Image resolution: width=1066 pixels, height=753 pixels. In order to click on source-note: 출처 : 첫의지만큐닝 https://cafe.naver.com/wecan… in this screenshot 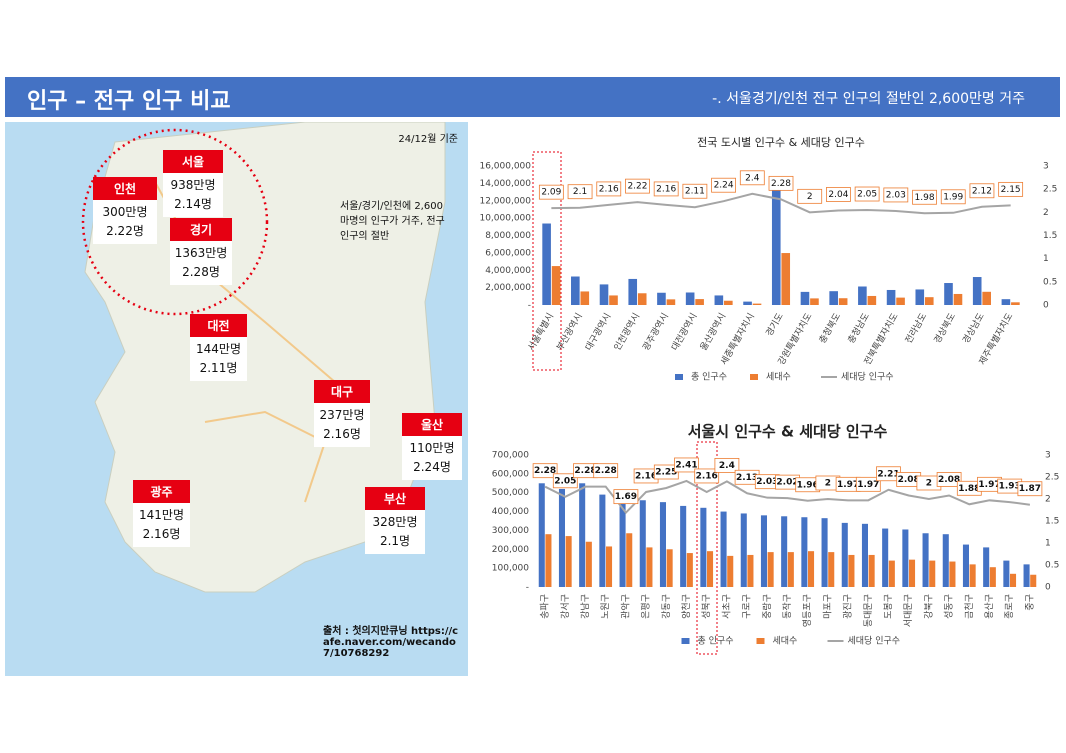, I will do `click(391, 642)`.